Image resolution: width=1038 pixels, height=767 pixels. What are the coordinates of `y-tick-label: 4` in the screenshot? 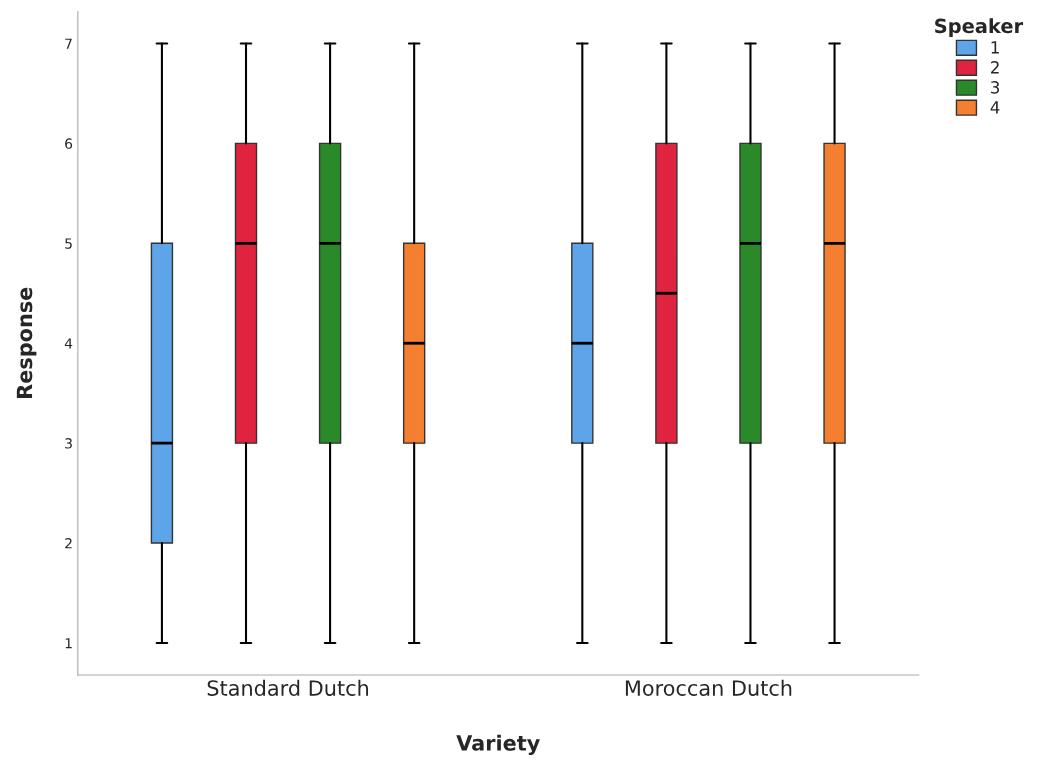 It's located at (68, 343).